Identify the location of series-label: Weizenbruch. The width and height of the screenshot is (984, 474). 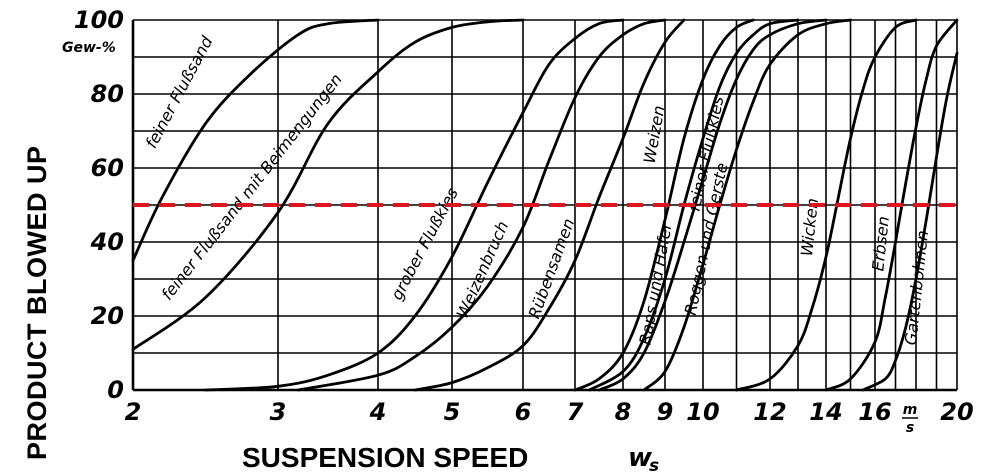
(482, 269).